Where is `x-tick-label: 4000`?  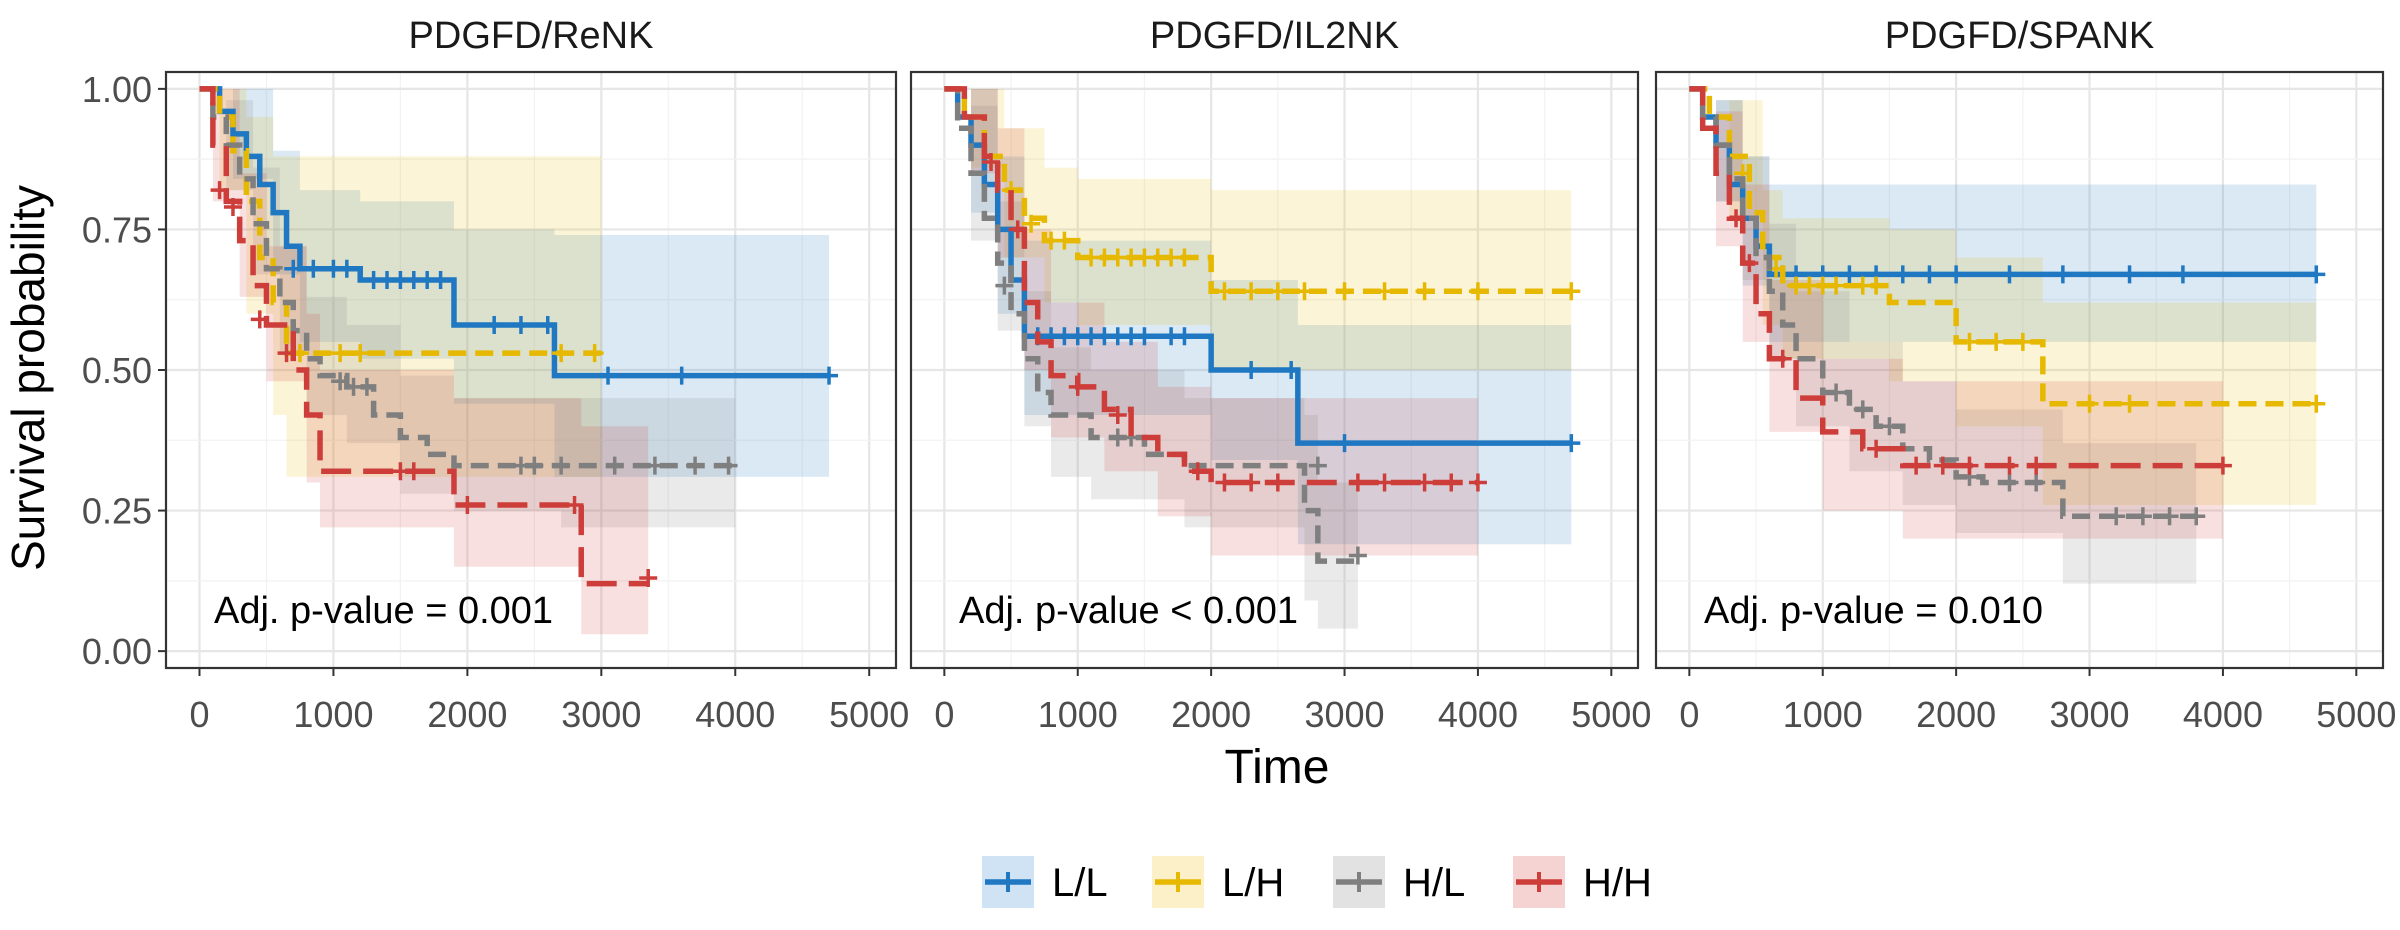
x-tick-label: 4000 is located at coordinates (2223, 714).